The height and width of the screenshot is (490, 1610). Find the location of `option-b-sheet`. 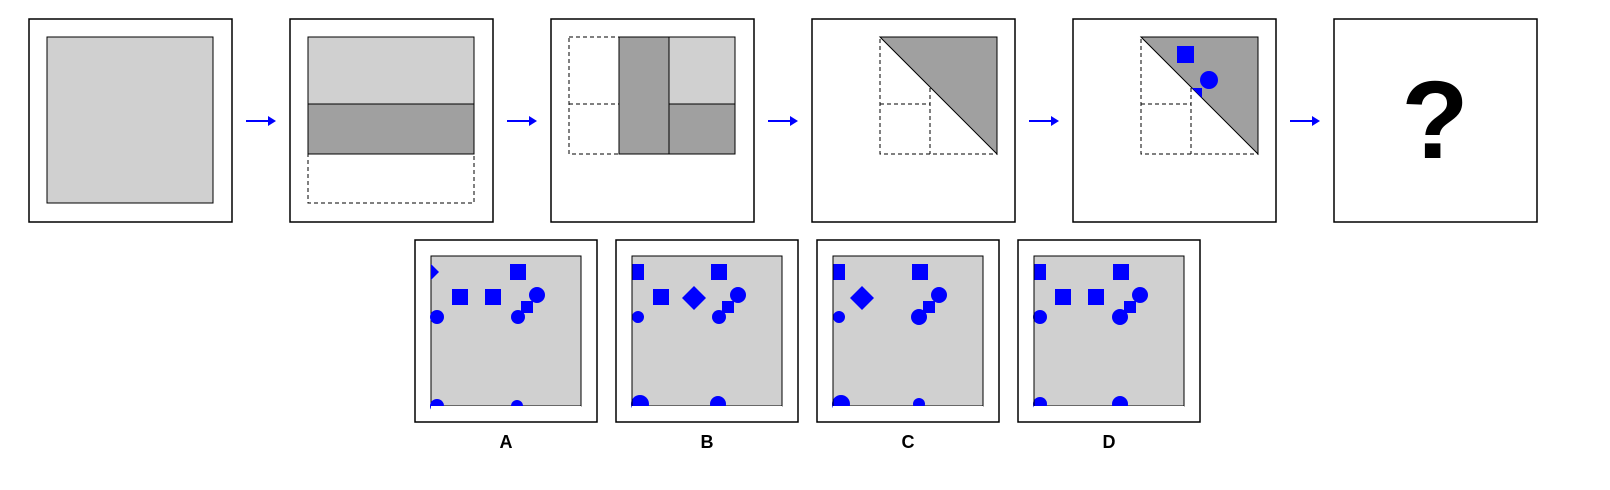

option-b-sheet is located at coordinates (707, 331).